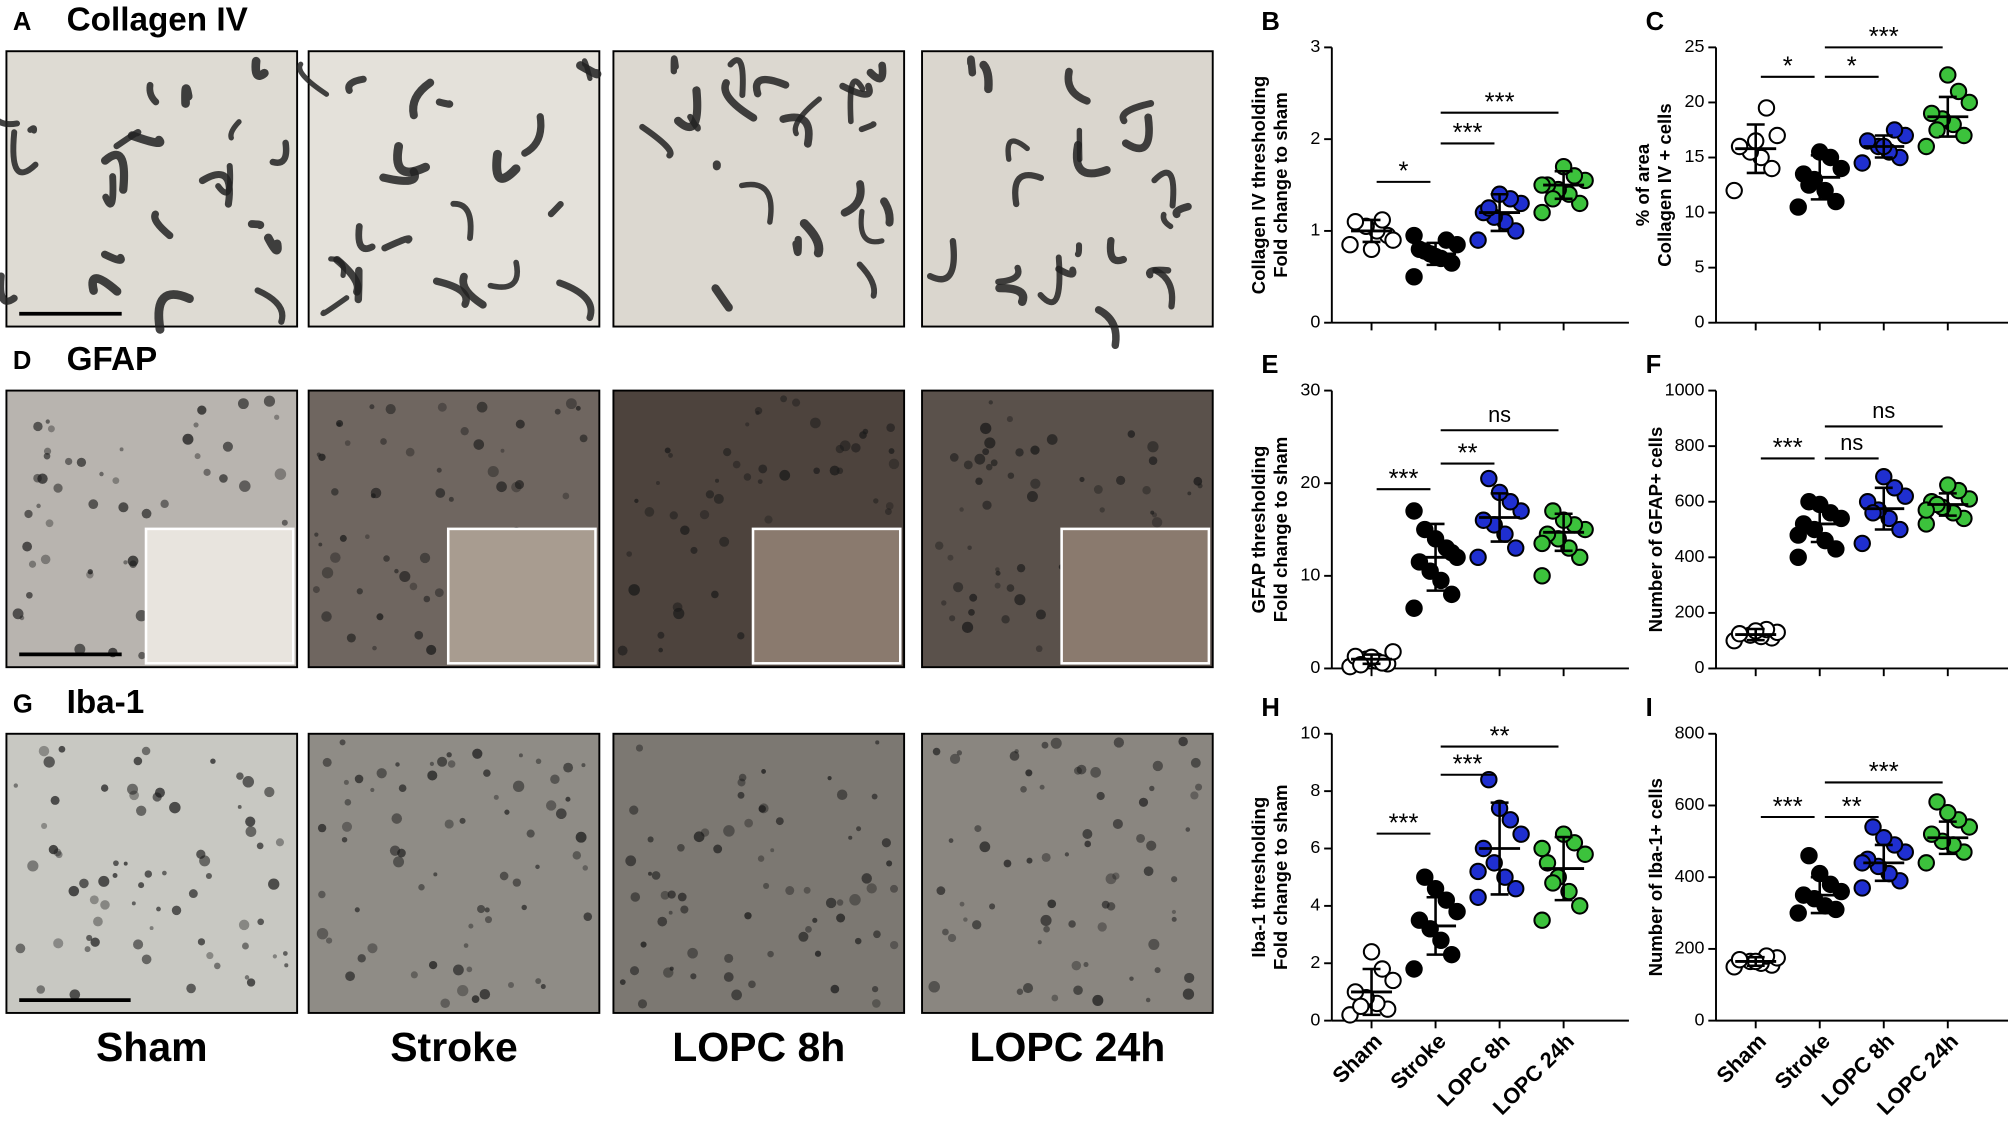 This screenshot has width=2008, height=1141. I want to click on y-tick-label: 10, so click(1695, 211).